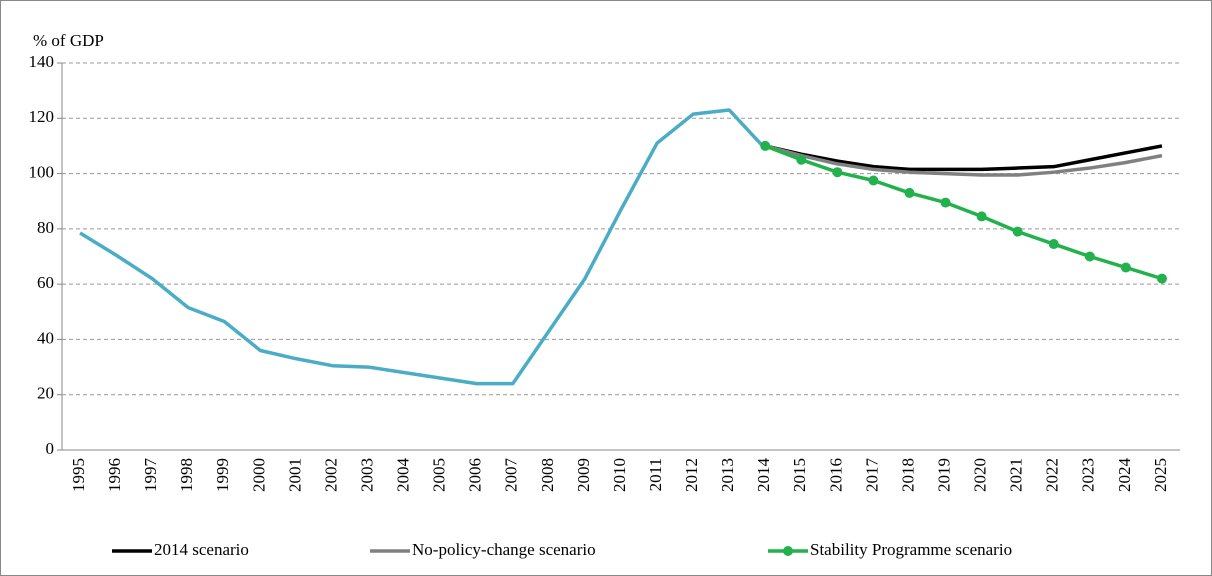 This screenshot has width=1212, height=576. I want to click on y-tick-label: 60, so click(45, 282).